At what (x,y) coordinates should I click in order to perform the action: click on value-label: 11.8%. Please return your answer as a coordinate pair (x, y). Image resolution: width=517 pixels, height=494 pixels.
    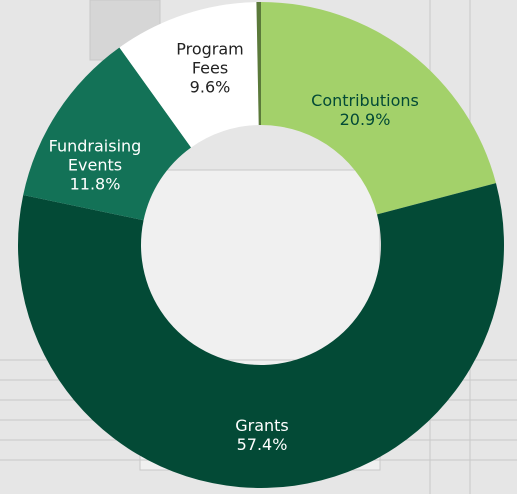
    Looking at the image, I should click on (95, 184).